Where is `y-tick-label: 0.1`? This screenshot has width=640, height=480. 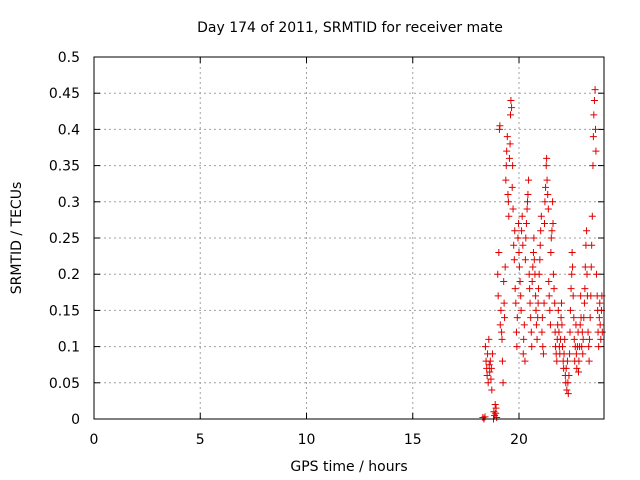
y-tick-label: 0.1 is located at coordinates (69, 348).